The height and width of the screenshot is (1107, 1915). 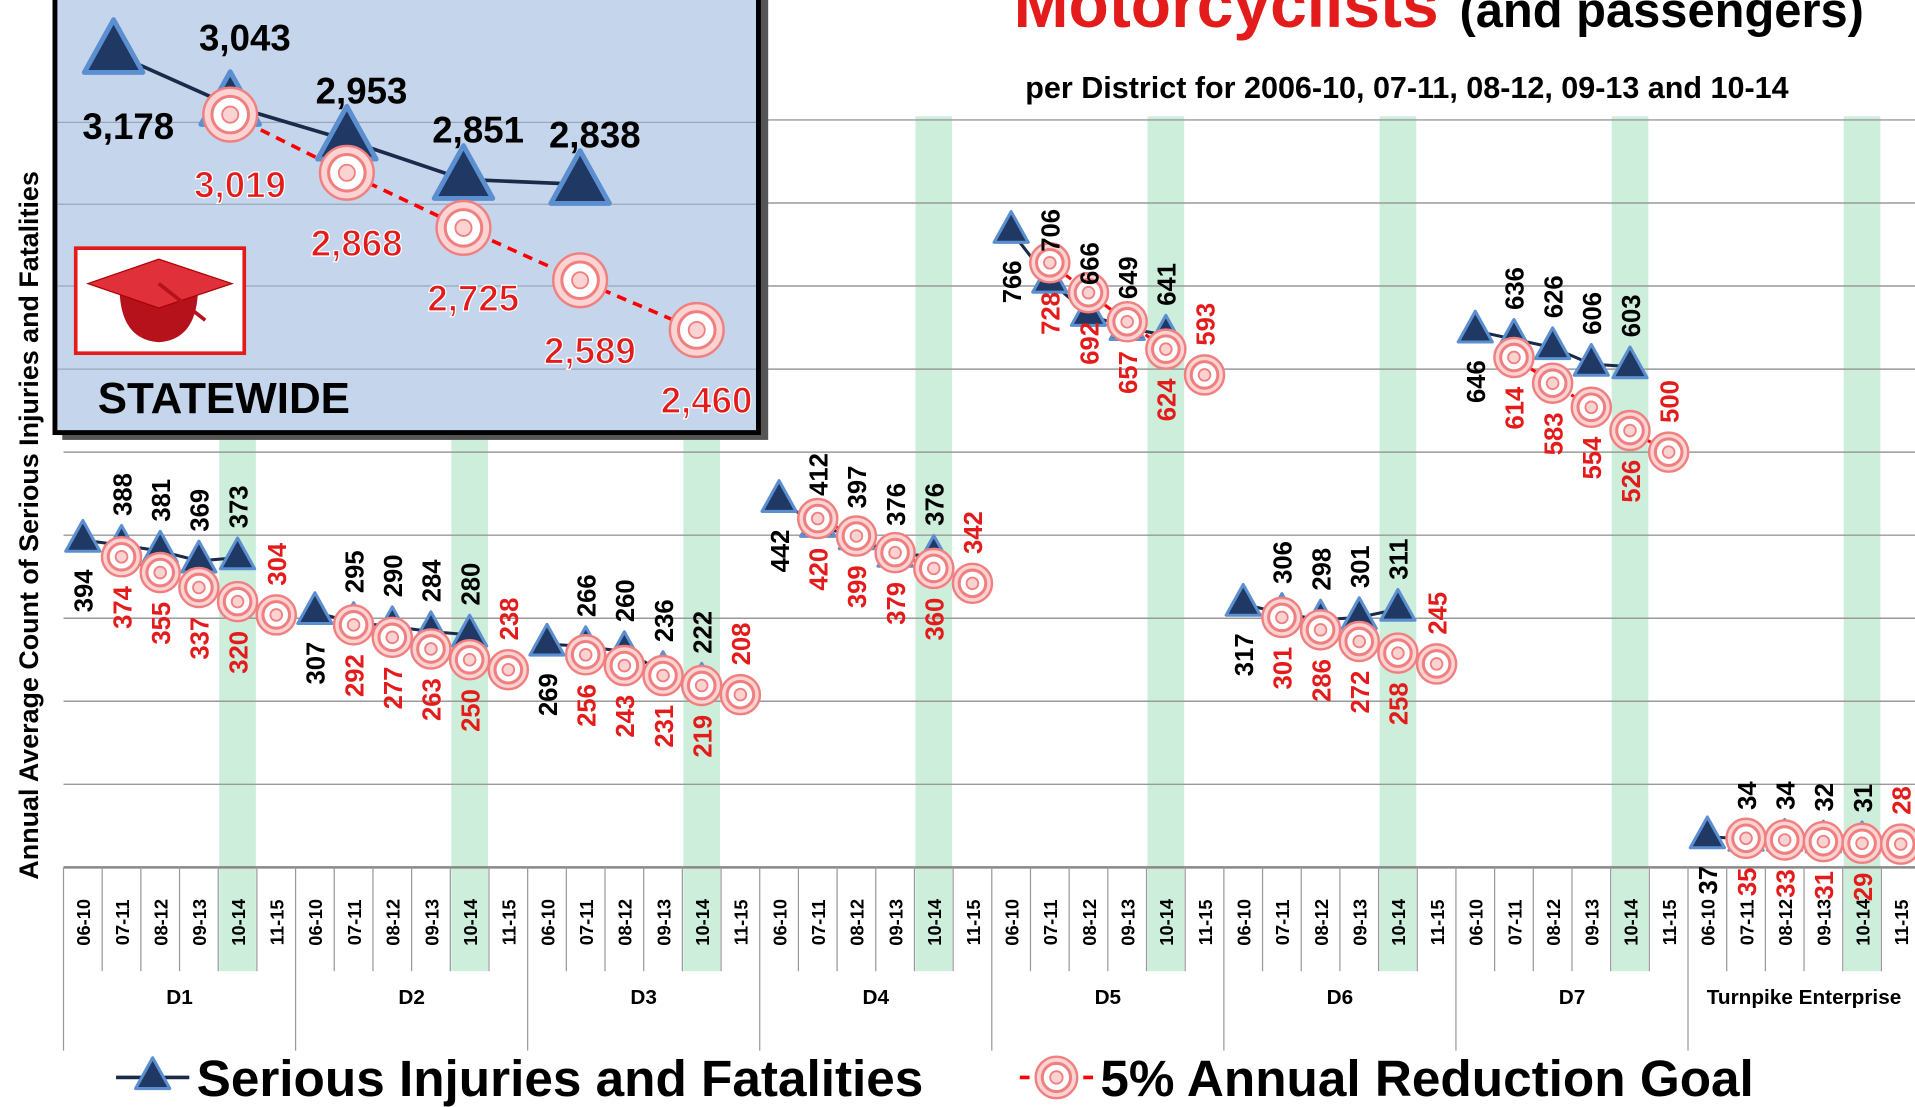 What do you see at coordinates (240, 185) in the screenshot?
I see `data-label: 3,019` at bounding box center [240, 185].